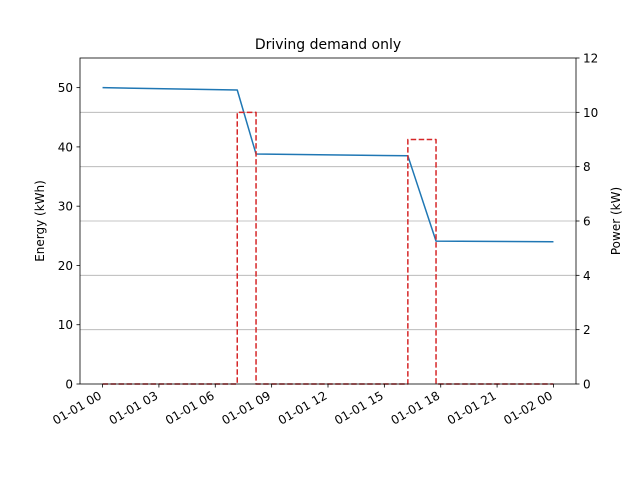  What do you see at coordinates (359, 407) in the screenshot?
I see `x-tick-label: 01-01 15` at bounding box center [359, 407].